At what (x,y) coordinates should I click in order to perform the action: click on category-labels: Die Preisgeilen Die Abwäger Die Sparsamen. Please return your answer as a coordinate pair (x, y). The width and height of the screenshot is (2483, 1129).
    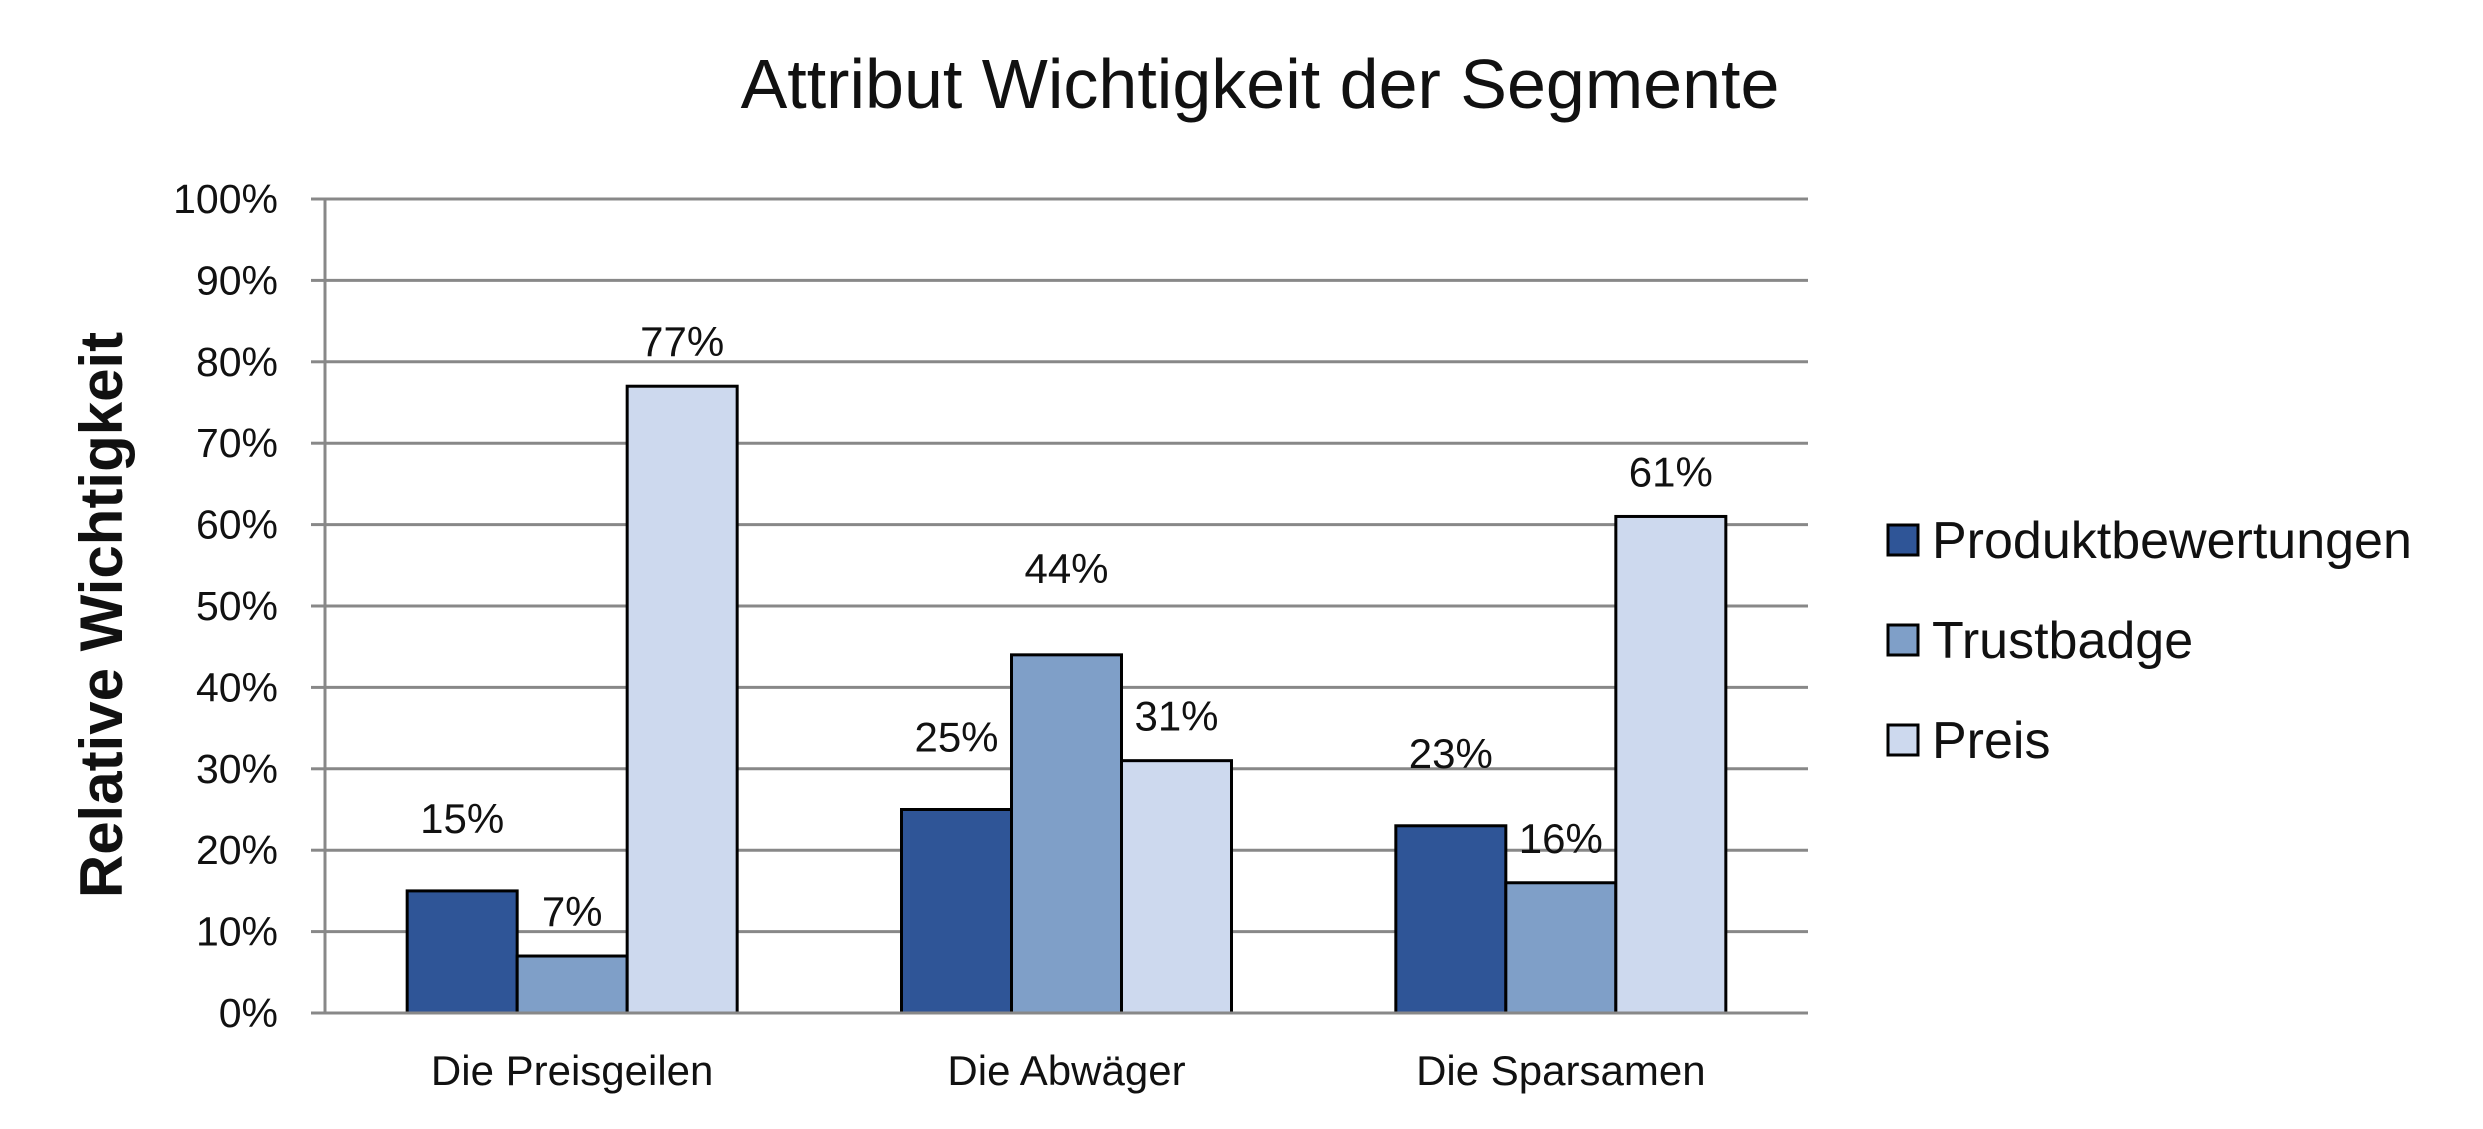
    Looking at the image, I should click on (1068, 1070).